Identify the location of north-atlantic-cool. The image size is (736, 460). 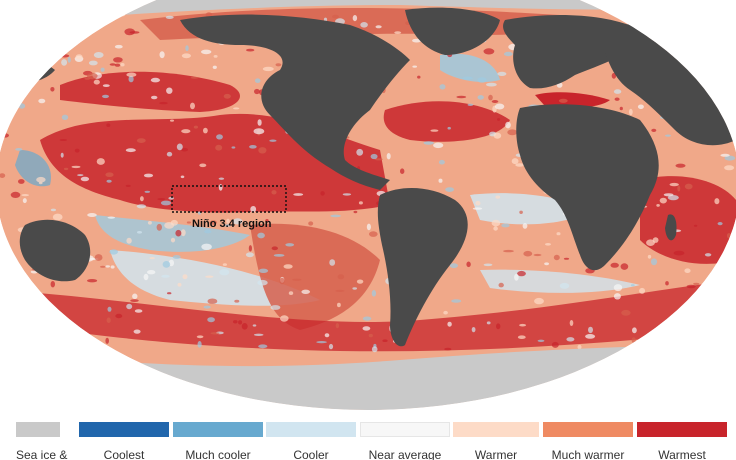
(470, 67).